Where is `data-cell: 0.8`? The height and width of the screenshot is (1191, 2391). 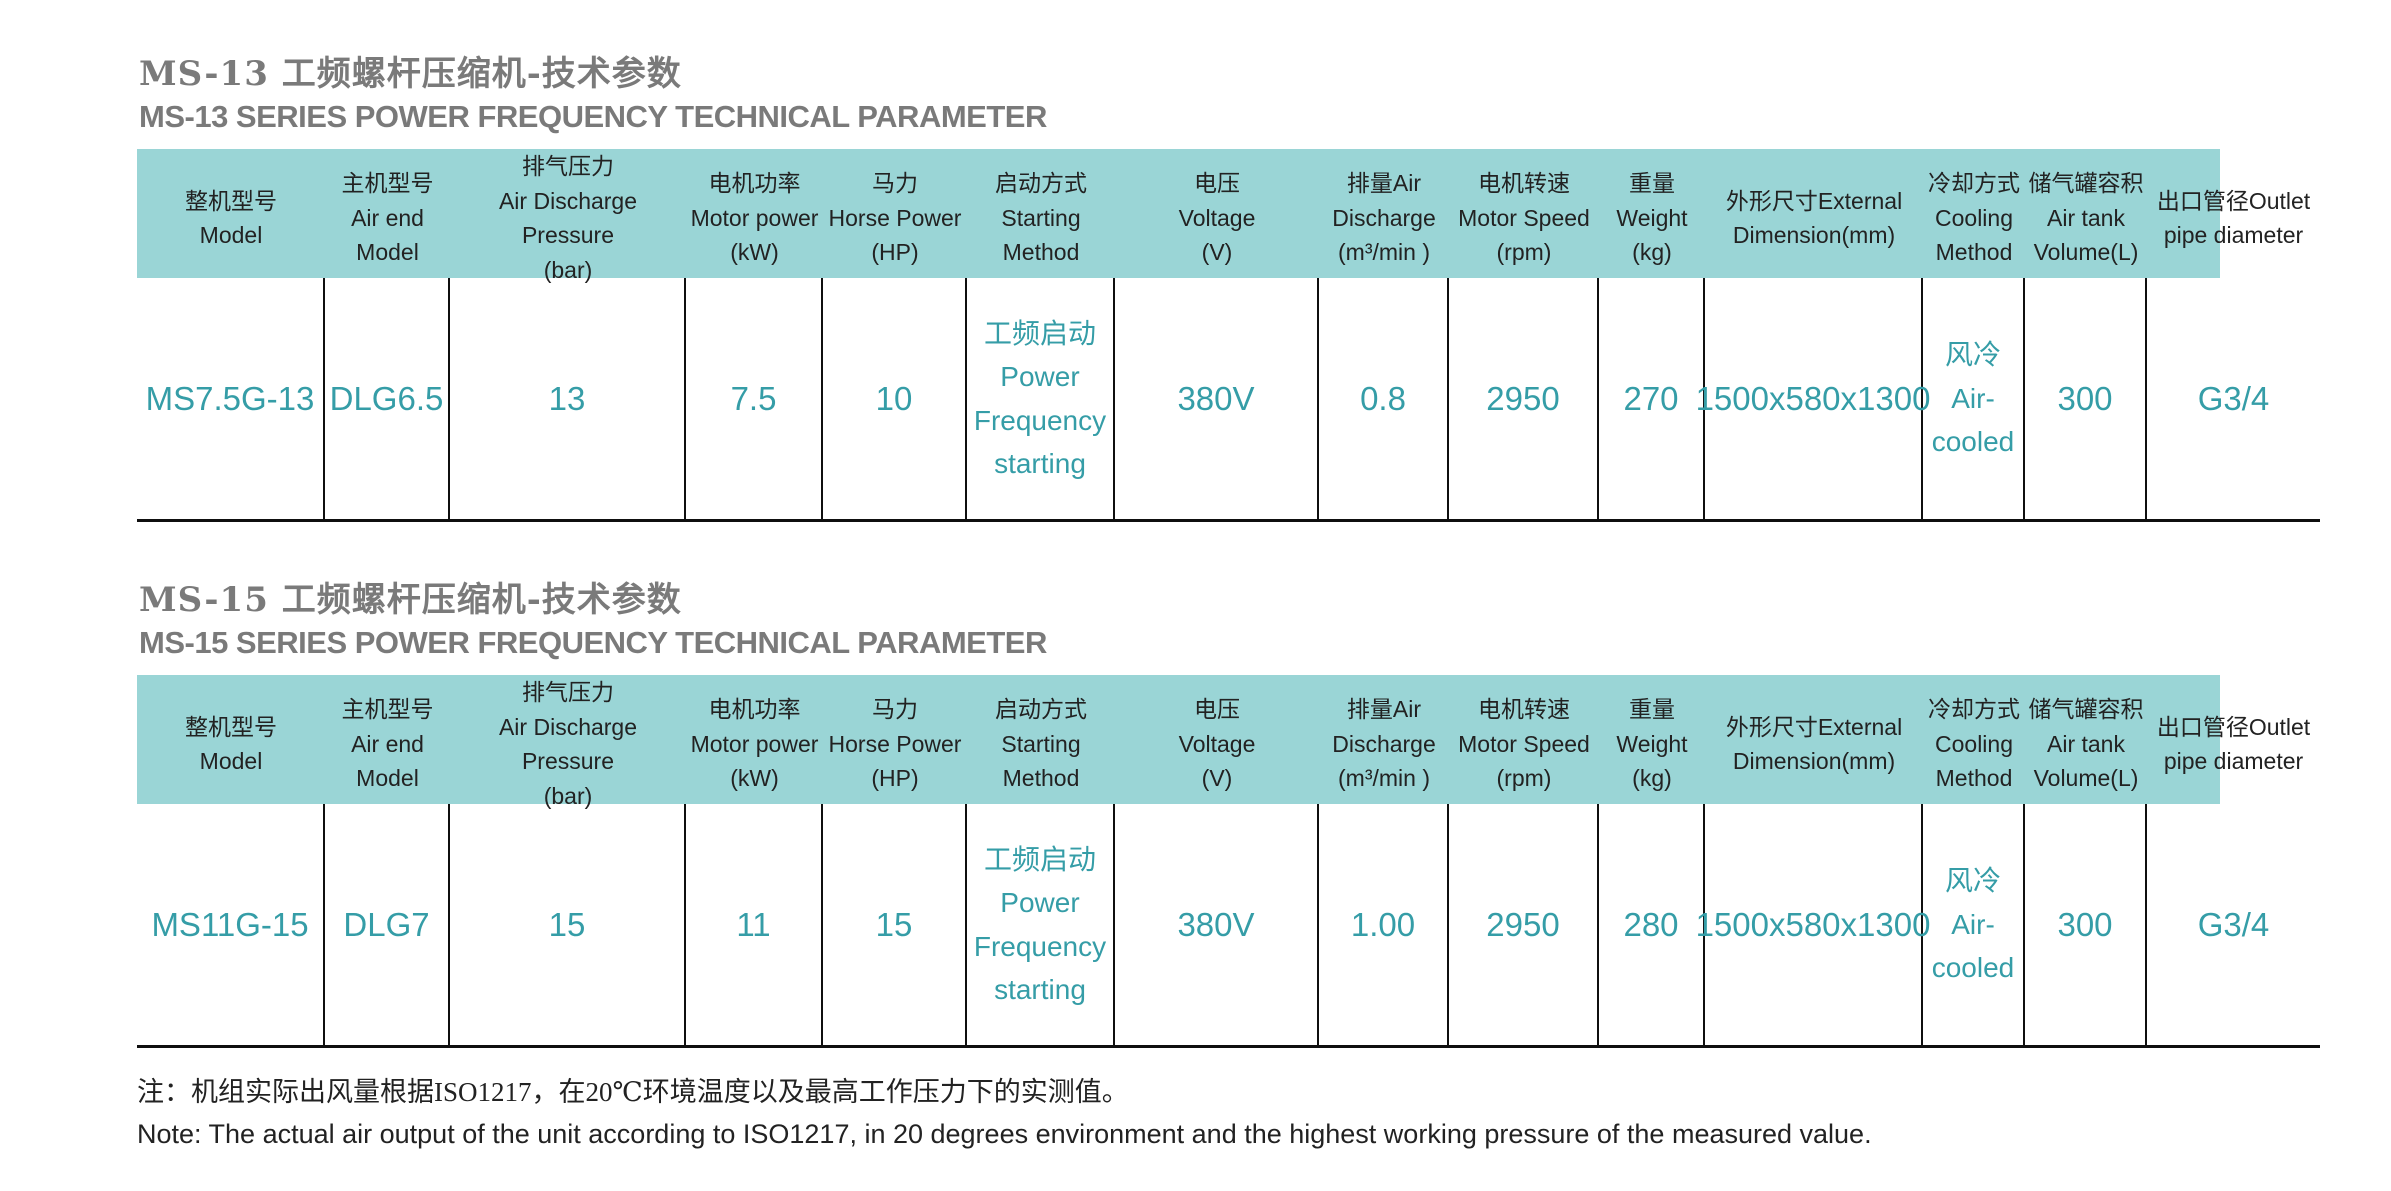
data-cell: 0.8 is located at coordinates (1384, 398).